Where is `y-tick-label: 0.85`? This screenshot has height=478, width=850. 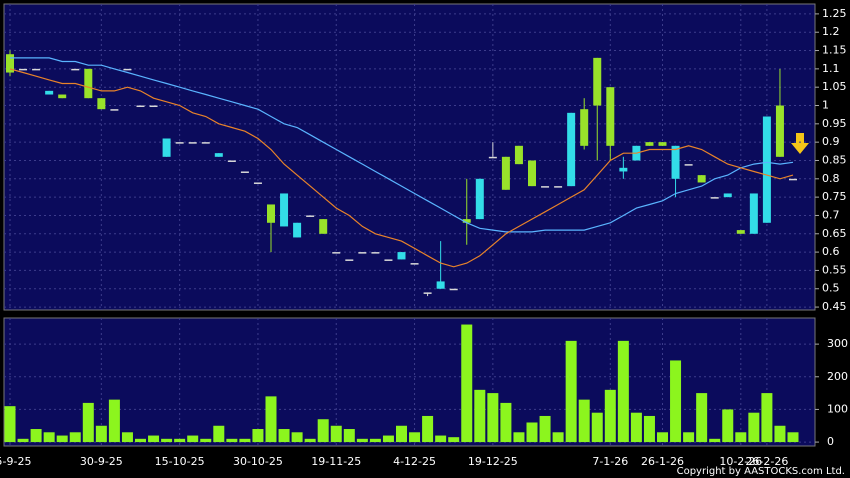
y-tick-label: 0.85 is located at coordinates (834, 159).